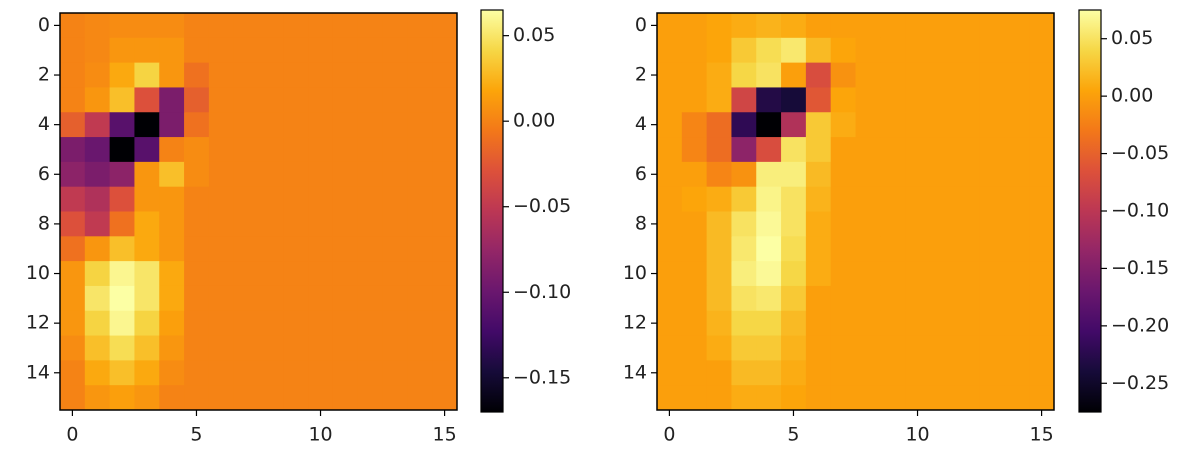 This screenshot has width=1200, height=452. Describe the element at coordinates (44, 75) in the screenshot. I see `y-tick-label: 2` at that location.